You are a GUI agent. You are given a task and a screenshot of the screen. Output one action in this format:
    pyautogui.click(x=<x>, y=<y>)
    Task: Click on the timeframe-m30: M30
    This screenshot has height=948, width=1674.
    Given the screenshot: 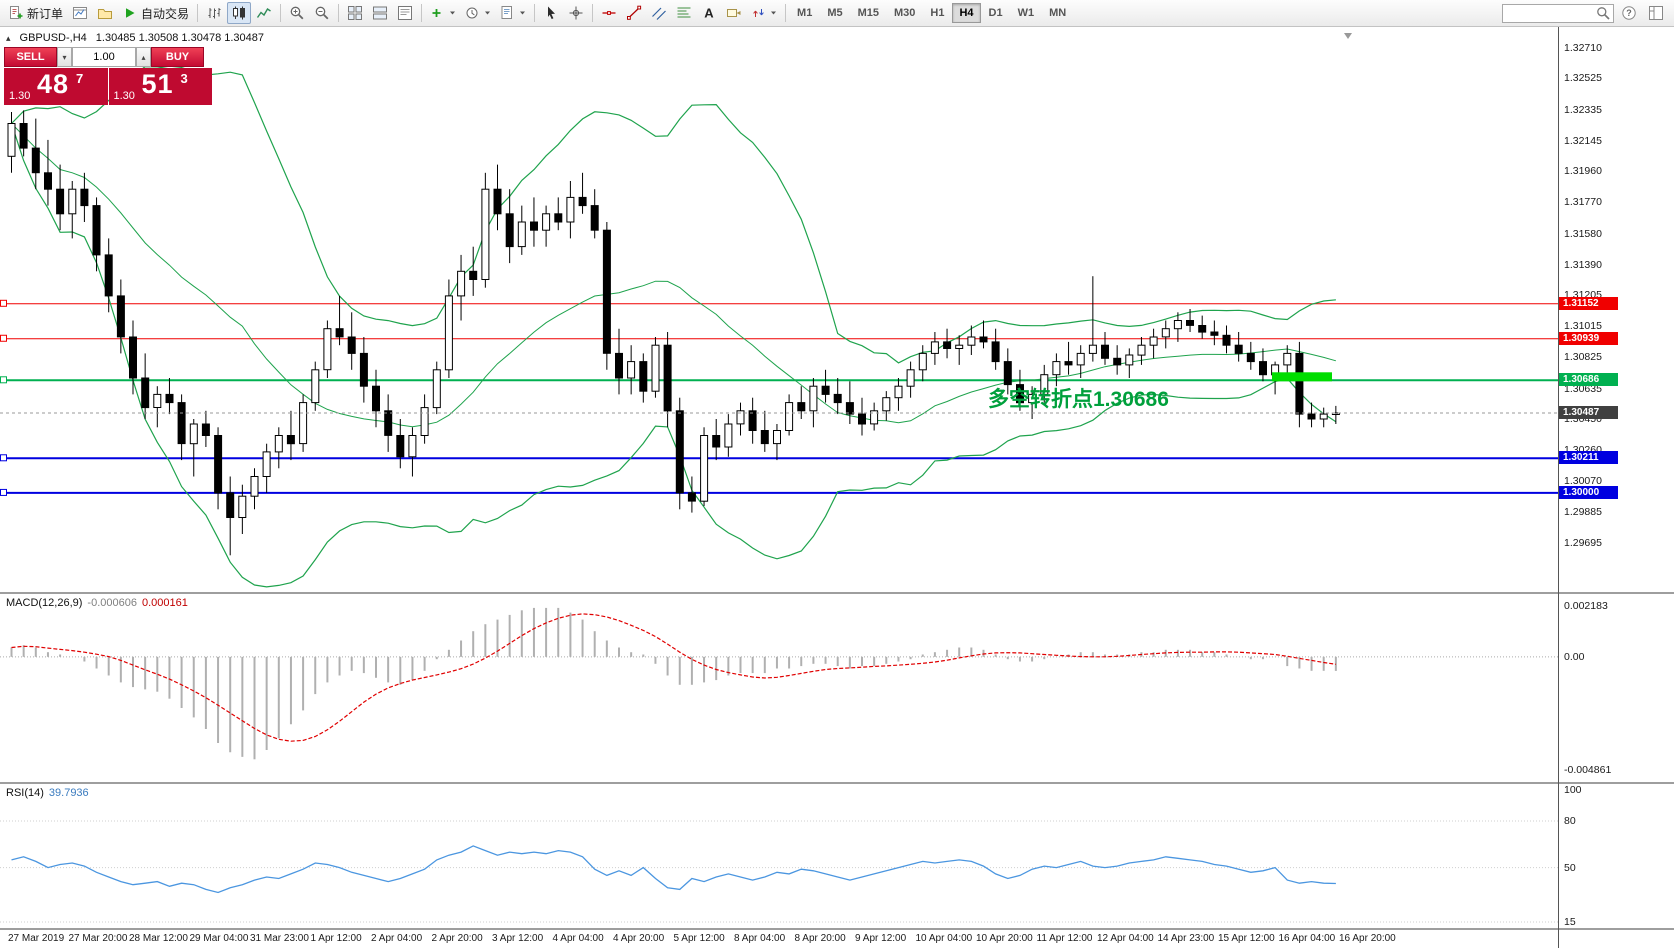 What is the action you would take?
    pyautogui.click(x=904, y=13)
    